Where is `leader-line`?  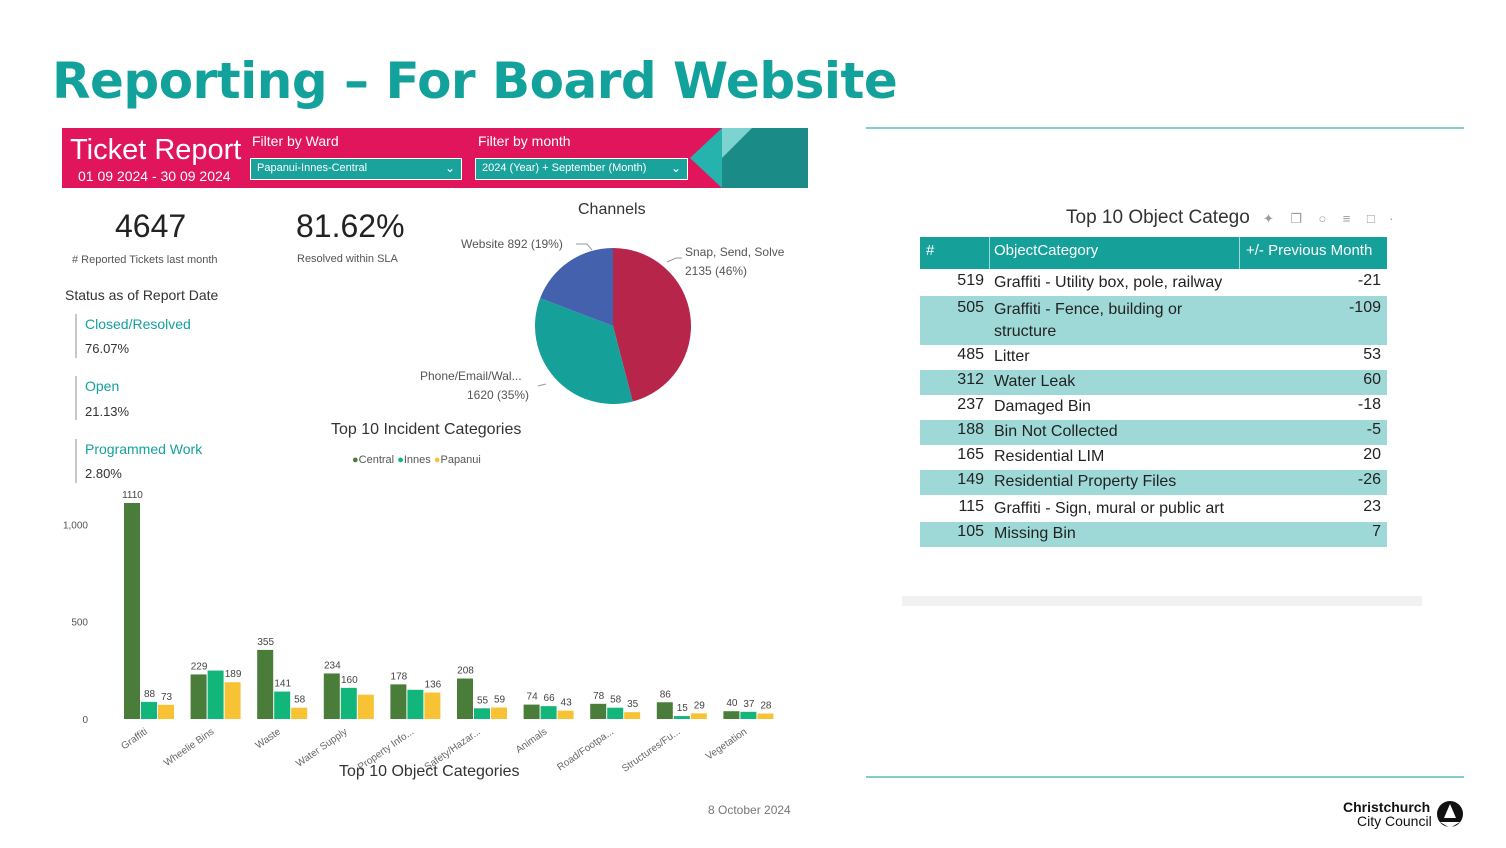 leader-line is located at coordinates (542, 385).